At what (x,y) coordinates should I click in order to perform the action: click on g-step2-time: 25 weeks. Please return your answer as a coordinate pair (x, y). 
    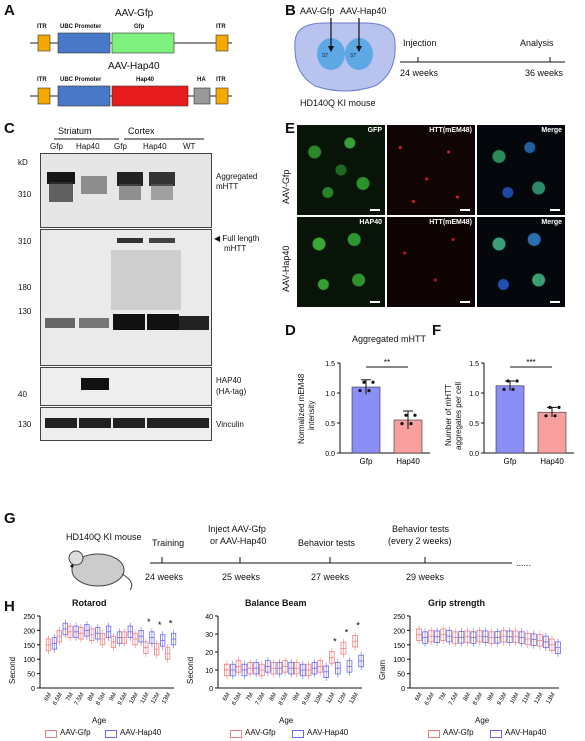
    Looking at the image, I should click on (241, 577).